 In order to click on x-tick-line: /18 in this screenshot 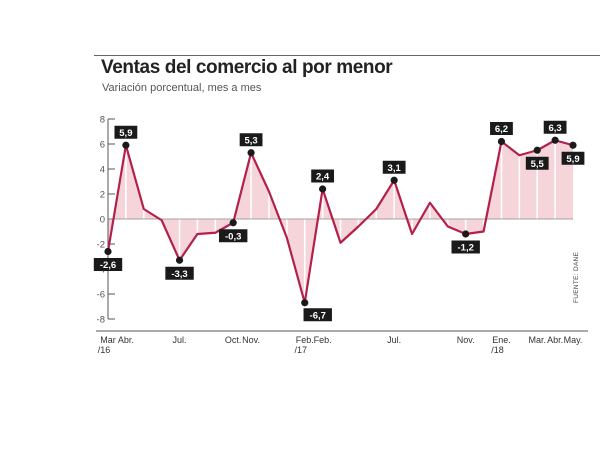, I will do `click(497, 350)`.